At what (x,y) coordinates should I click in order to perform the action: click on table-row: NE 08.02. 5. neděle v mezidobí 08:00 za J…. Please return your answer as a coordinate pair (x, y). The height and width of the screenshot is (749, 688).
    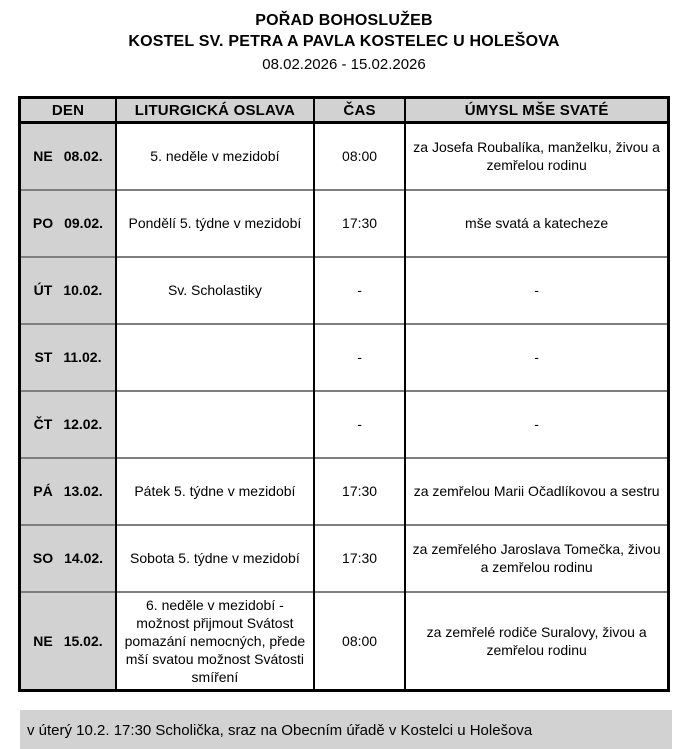
    Looking at the image, I should click on (344, 155).